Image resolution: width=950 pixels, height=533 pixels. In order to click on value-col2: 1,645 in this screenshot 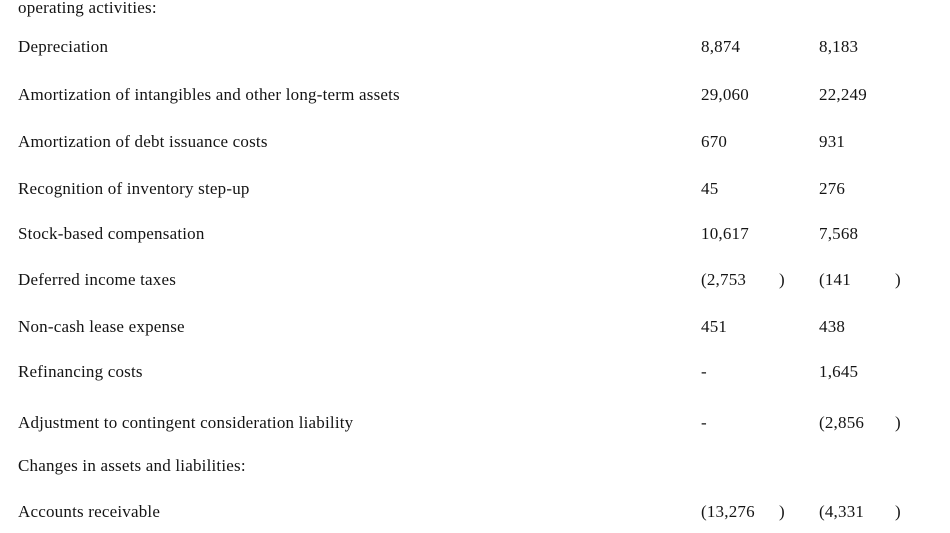, I will do `click(839, 371)`.